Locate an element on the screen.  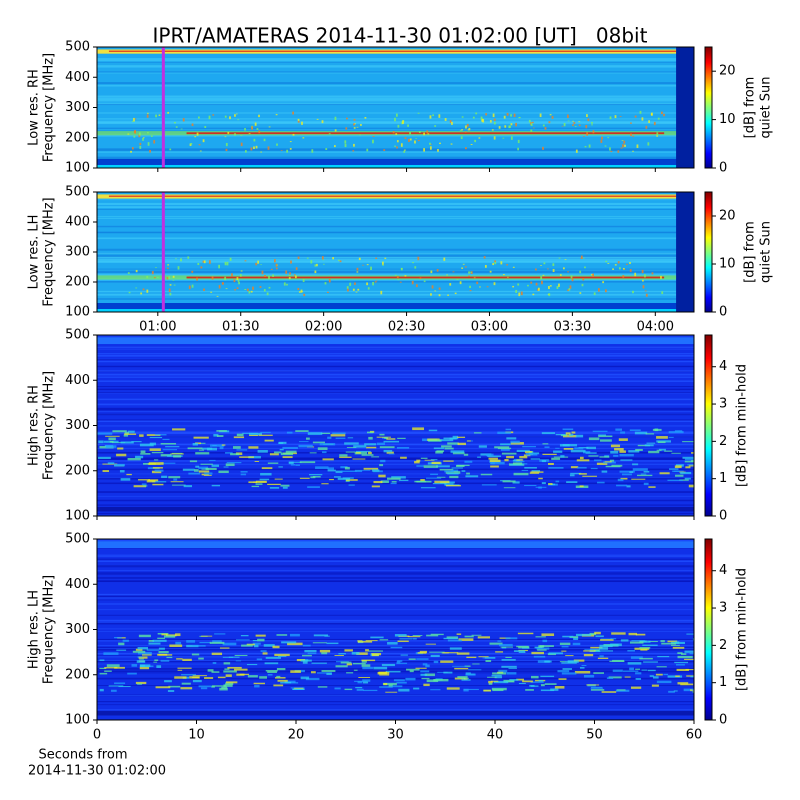
x-tick-label: 20 is located at coordinates (296, 735).